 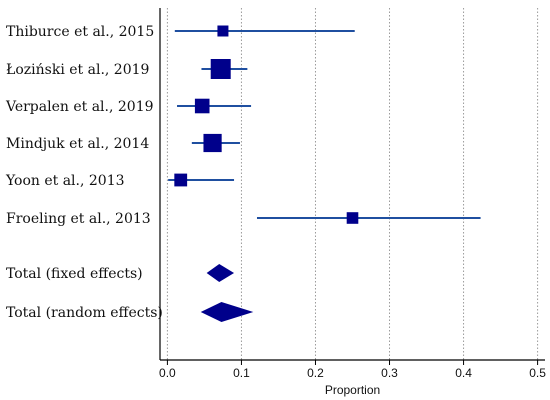 What do you see at coordinates (74, 274) in the screenshot?
I see `summary-label: Total (fixed effects)` at bounding box center [74, 274].